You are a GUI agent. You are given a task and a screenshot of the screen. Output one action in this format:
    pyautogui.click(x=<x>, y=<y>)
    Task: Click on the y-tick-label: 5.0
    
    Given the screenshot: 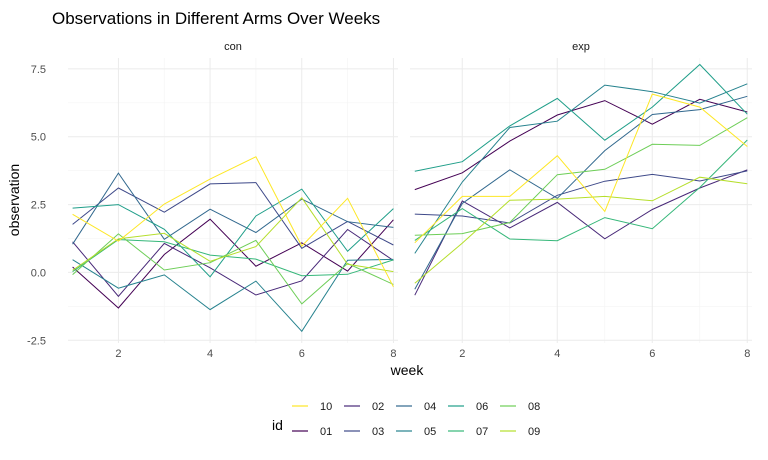 What is the action you would take?
    pyautogui.click(x=38, y=138)
    